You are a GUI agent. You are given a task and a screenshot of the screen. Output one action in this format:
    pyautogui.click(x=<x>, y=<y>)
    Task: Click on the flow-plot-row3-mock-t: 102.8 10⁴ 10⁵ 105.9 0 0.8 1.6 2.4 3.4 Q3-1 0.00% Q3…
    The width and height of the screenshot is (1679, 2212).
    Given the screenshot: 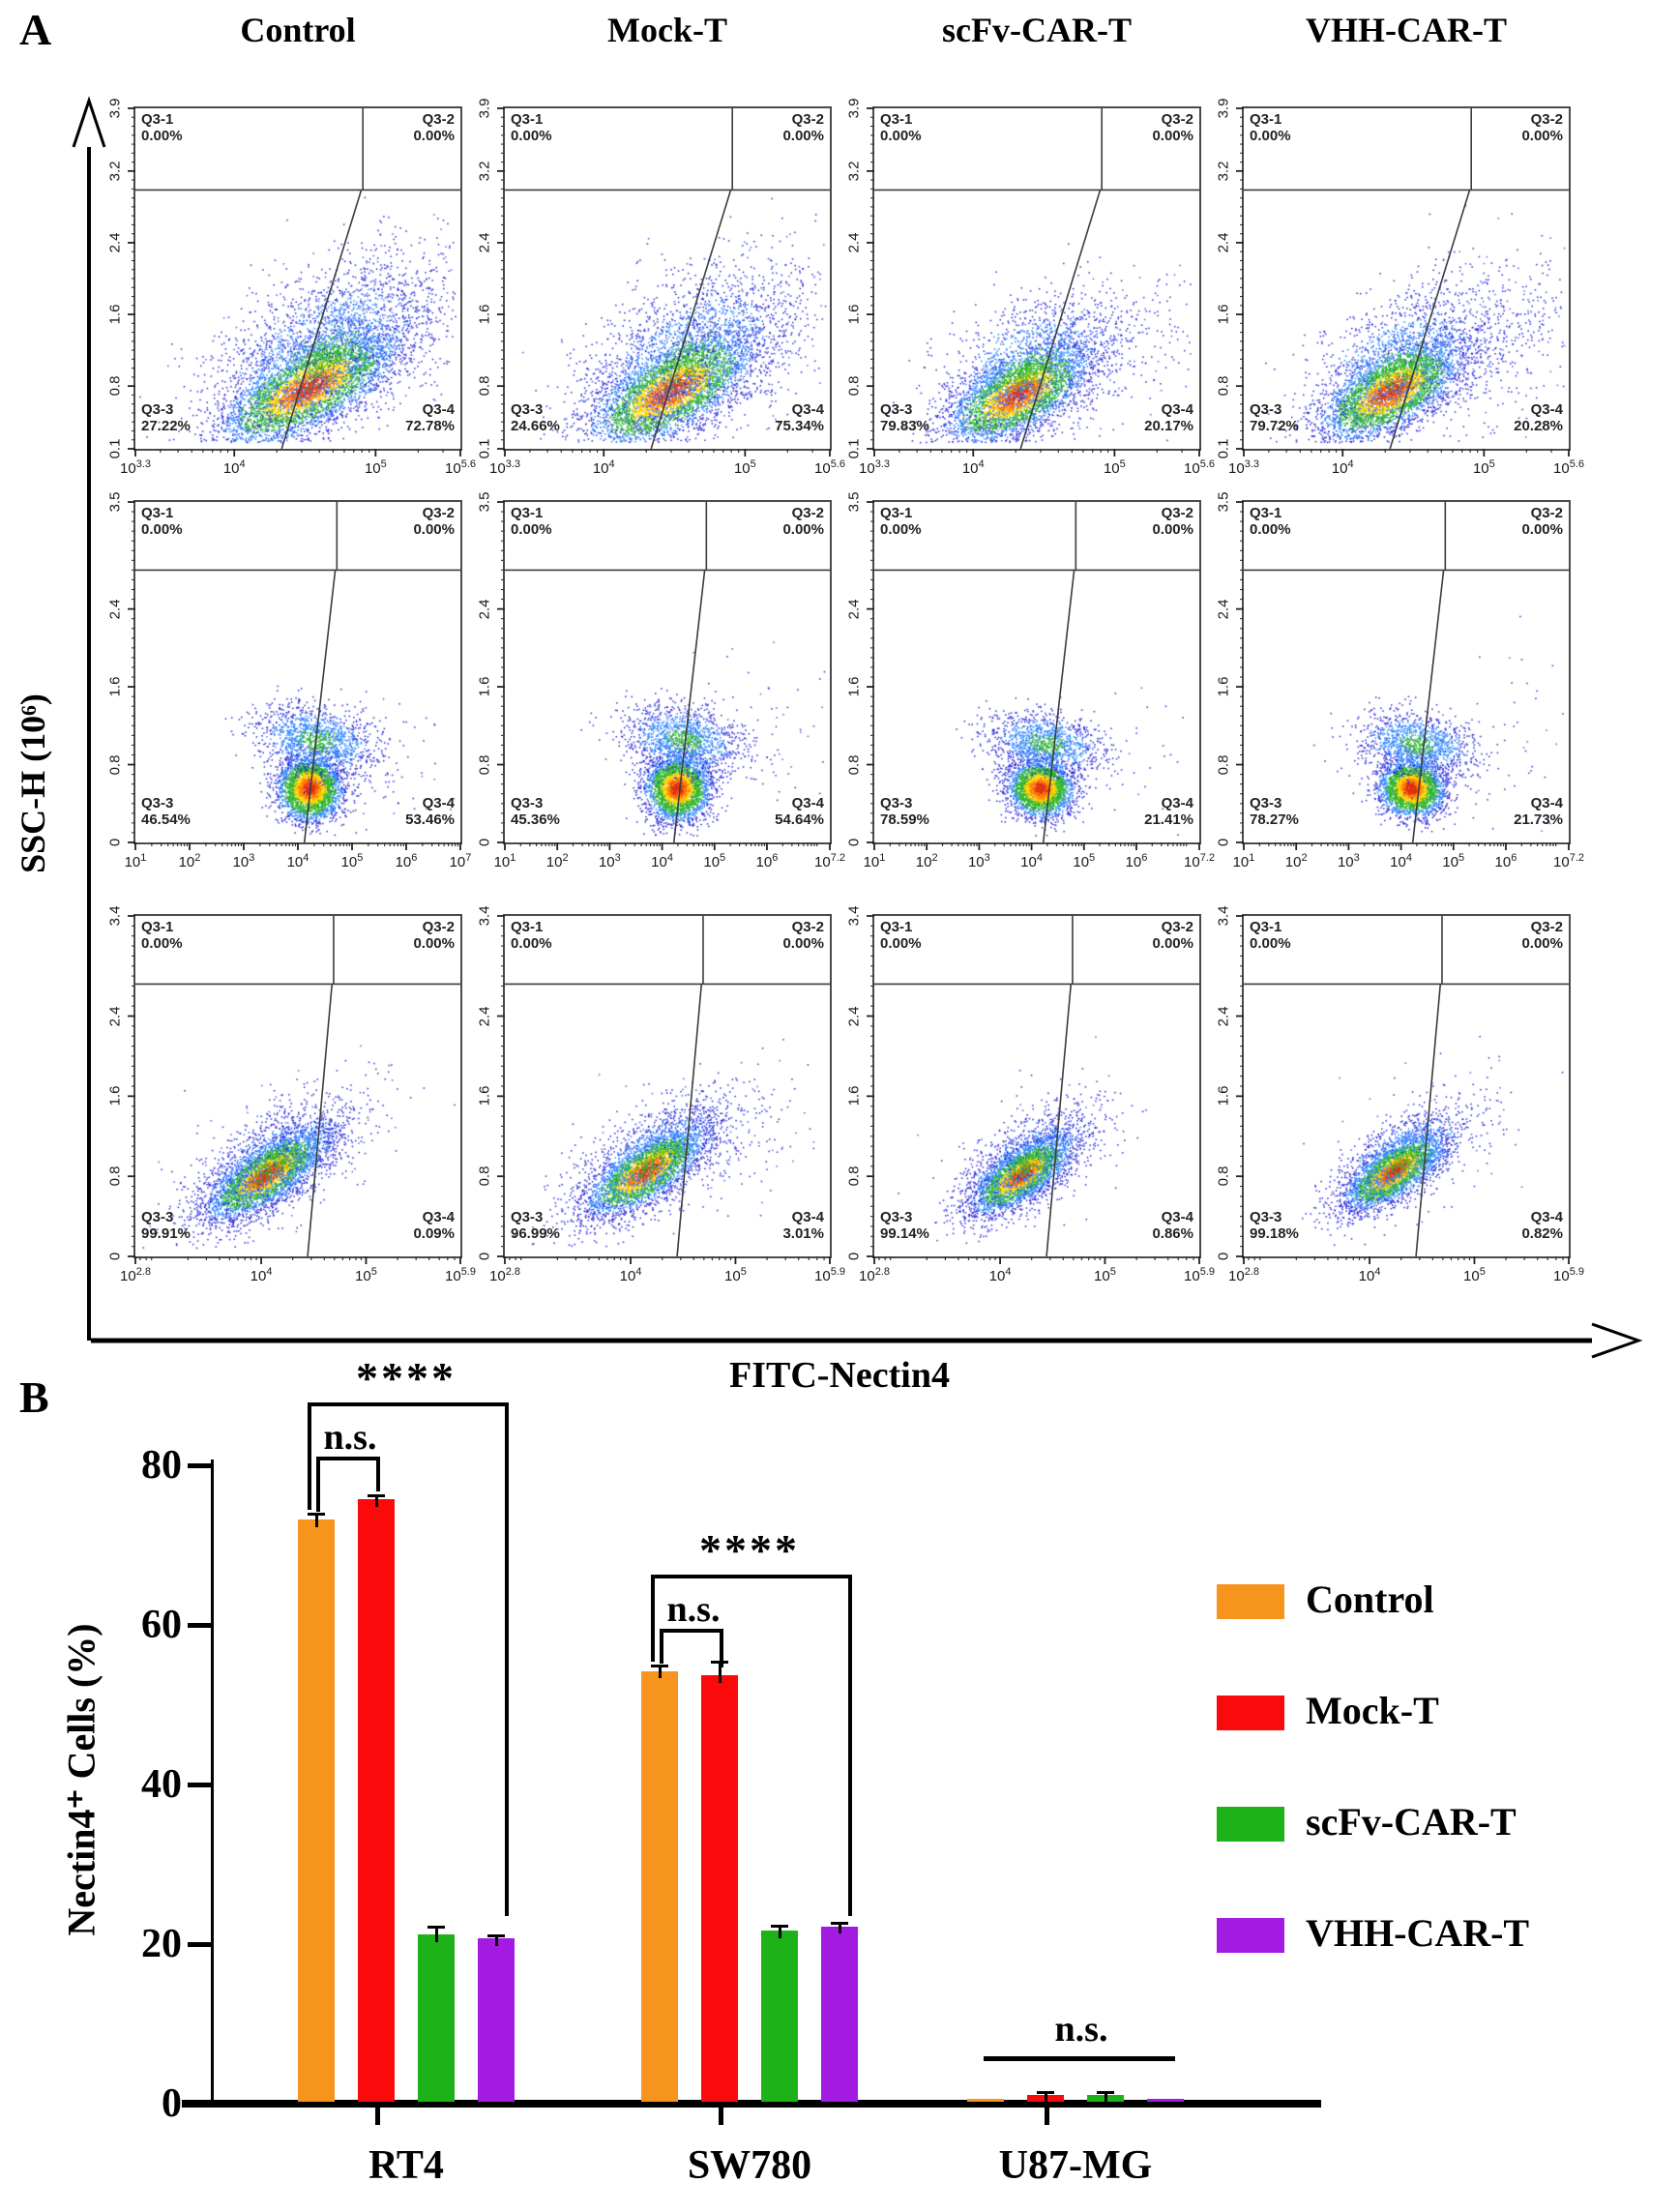 What is the action you would take?
    pyautogui.click(x=661, y=1095)
    